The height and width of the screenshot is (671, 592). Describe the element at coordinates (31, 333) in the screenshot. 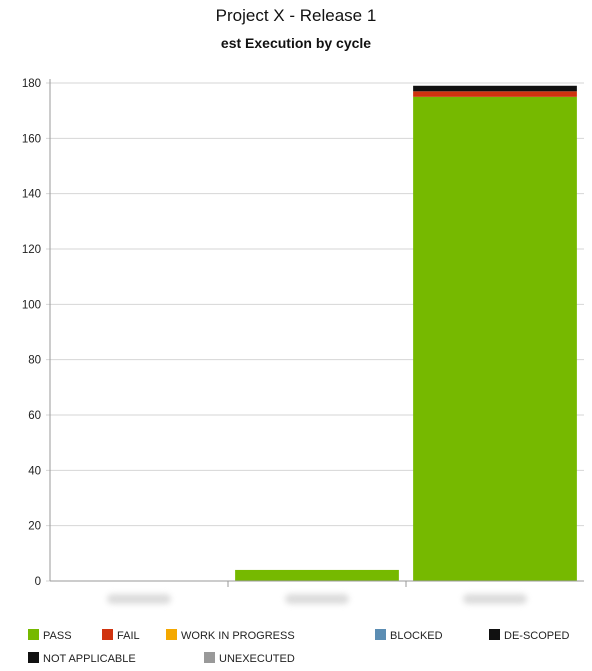

I see `y-tick-labels: 0 20 40 60 80 100 120 140 160 180` at that location.